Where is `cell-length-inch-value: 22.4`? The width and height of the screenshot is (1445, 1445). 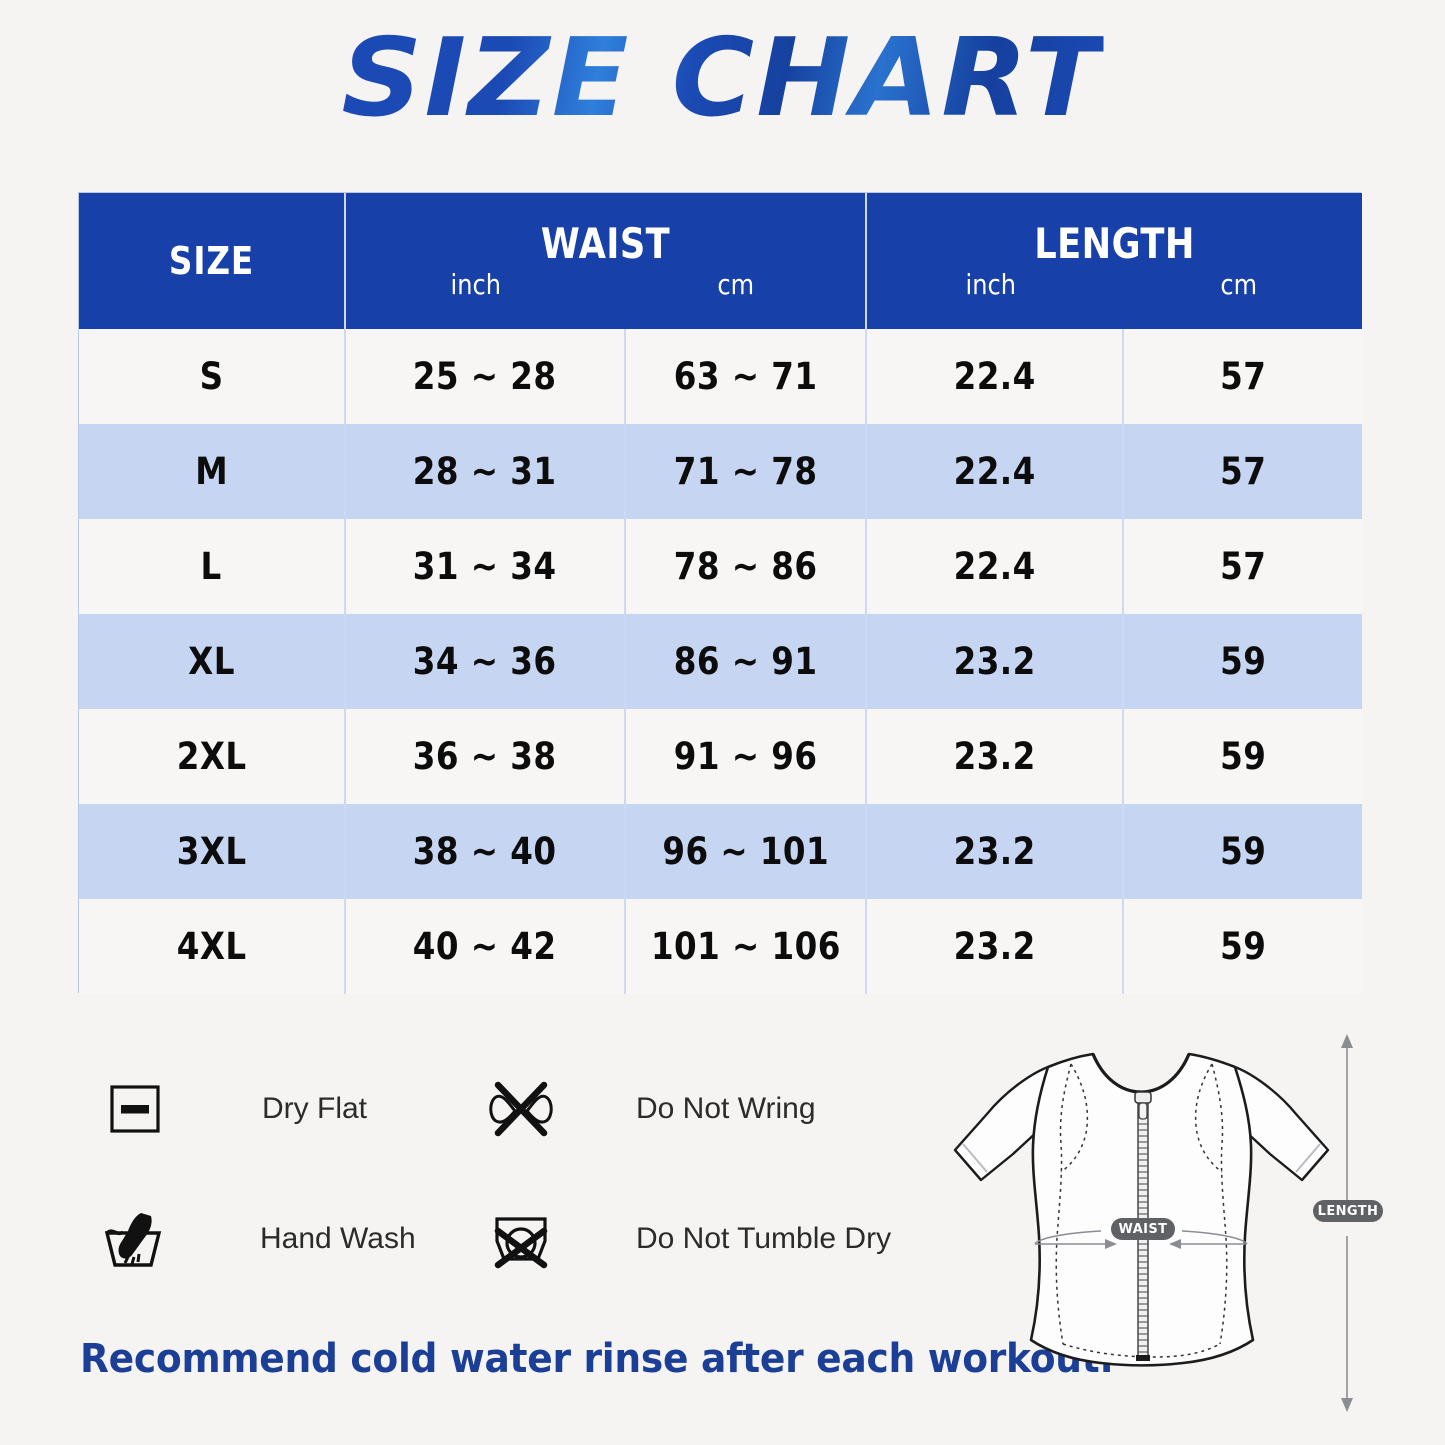 cell-length-inch-value: 22.4 is located at coordinates (994, 471).